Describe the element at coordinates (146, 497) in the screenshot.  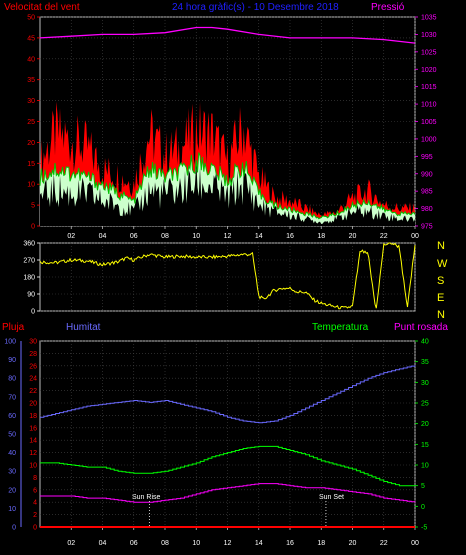
I see `sunrise-label: Sun Rise` at that location.